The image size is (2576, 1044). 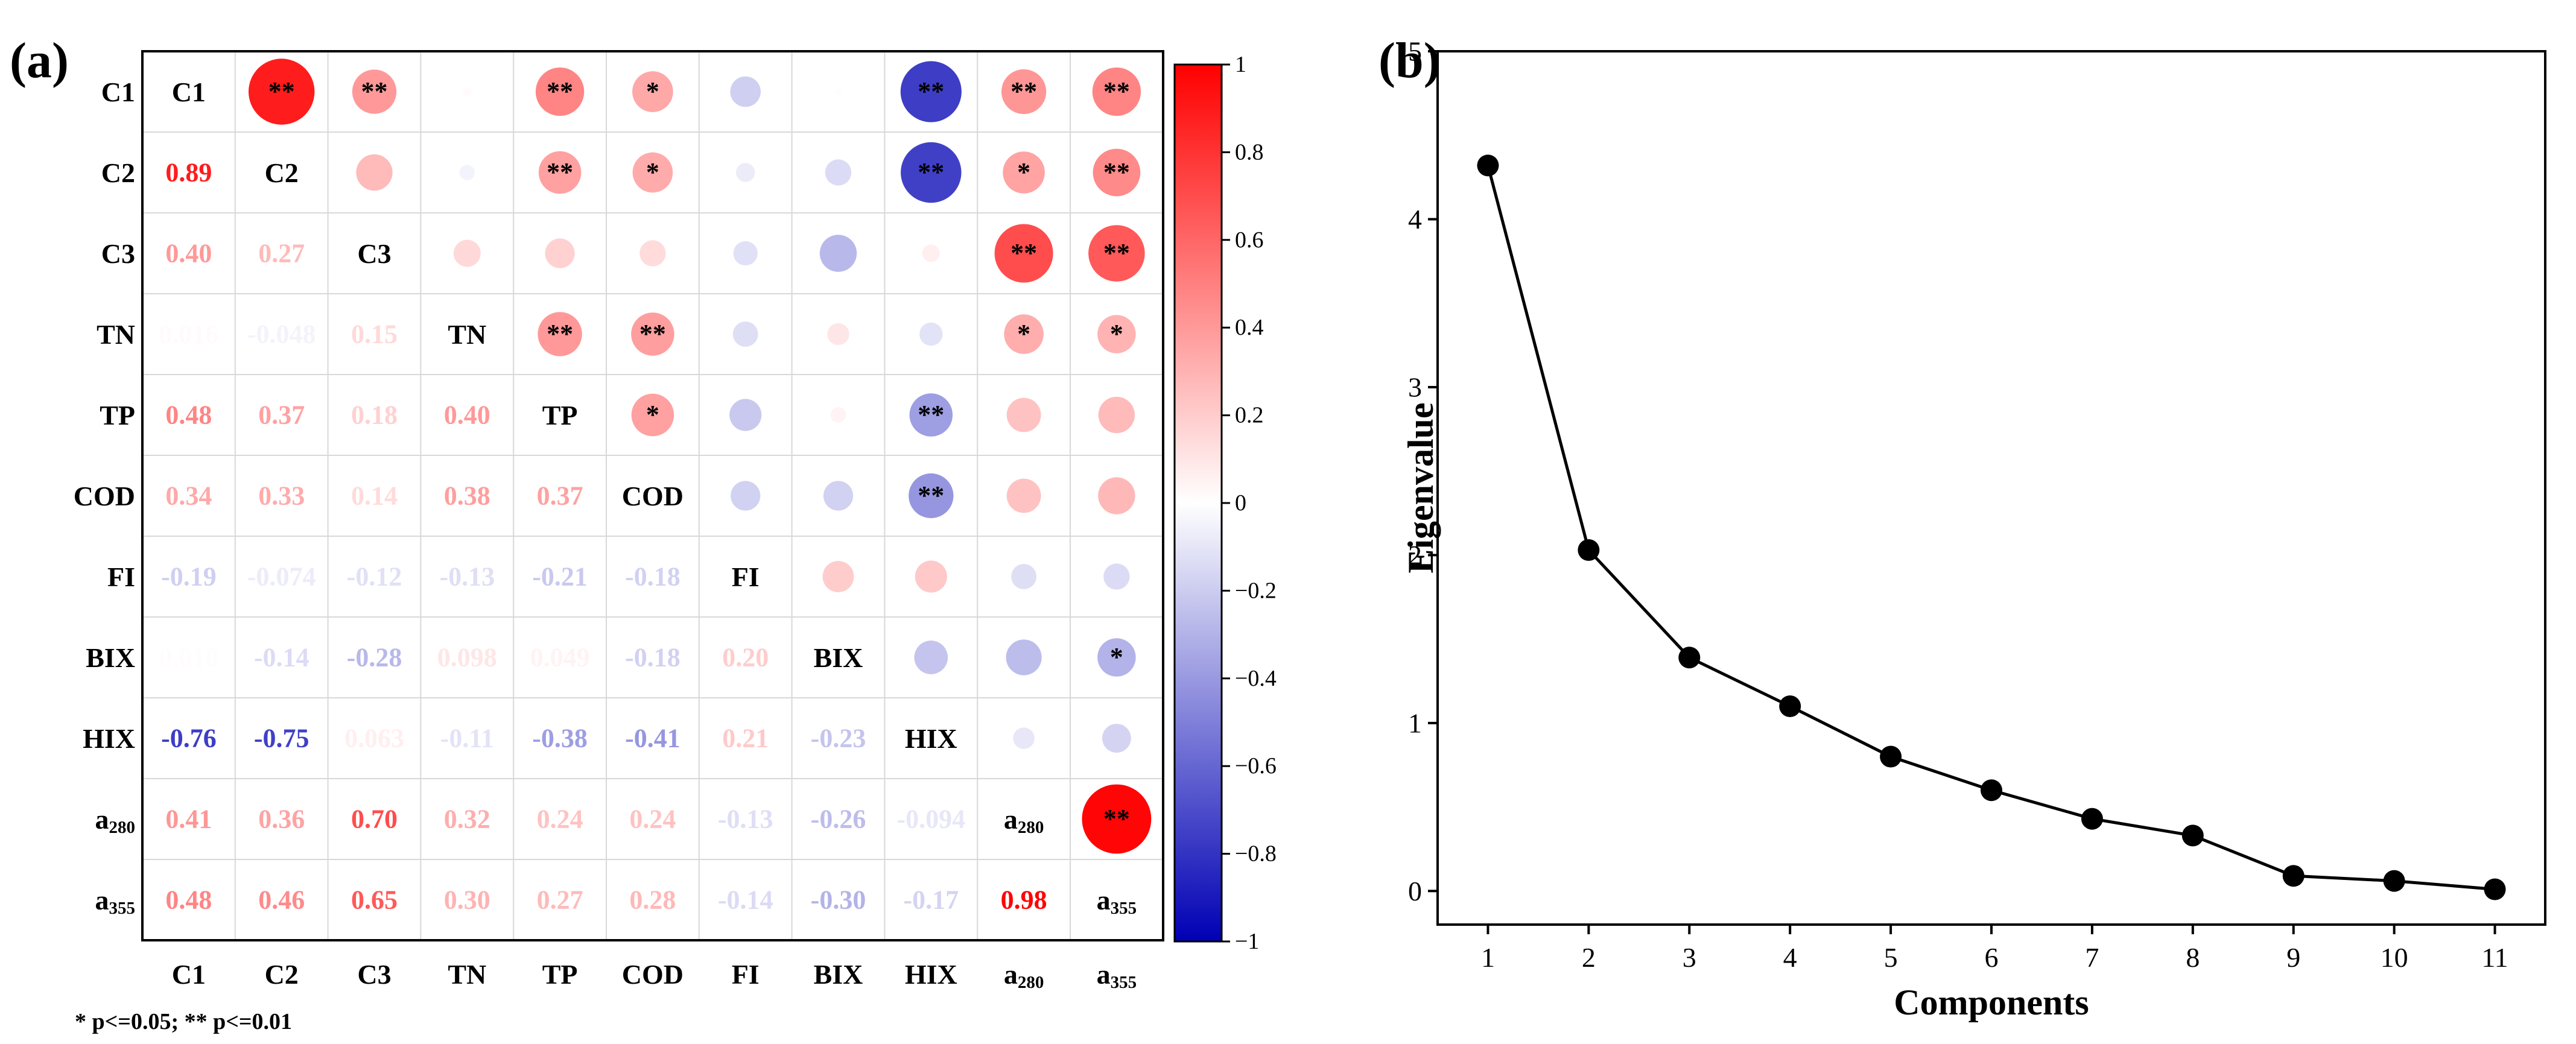 I want to click on correlation-value: -0.17, so click(x=931, y=900).